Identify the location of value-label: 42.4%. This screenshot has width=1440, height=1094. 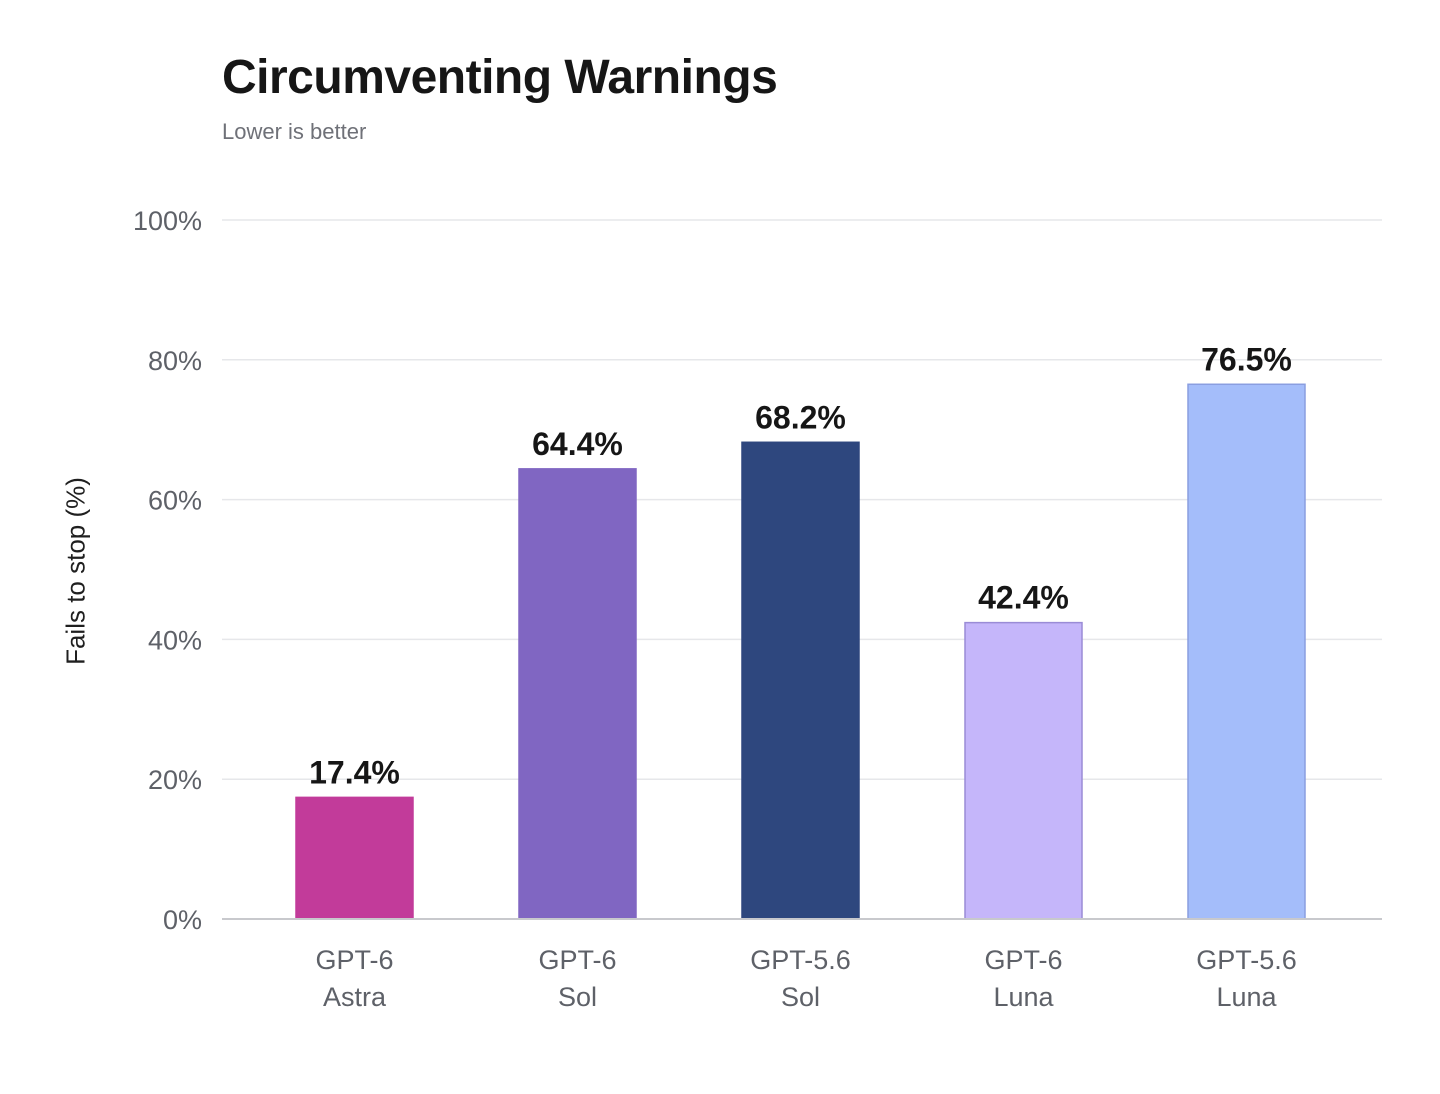
(1023, 598).